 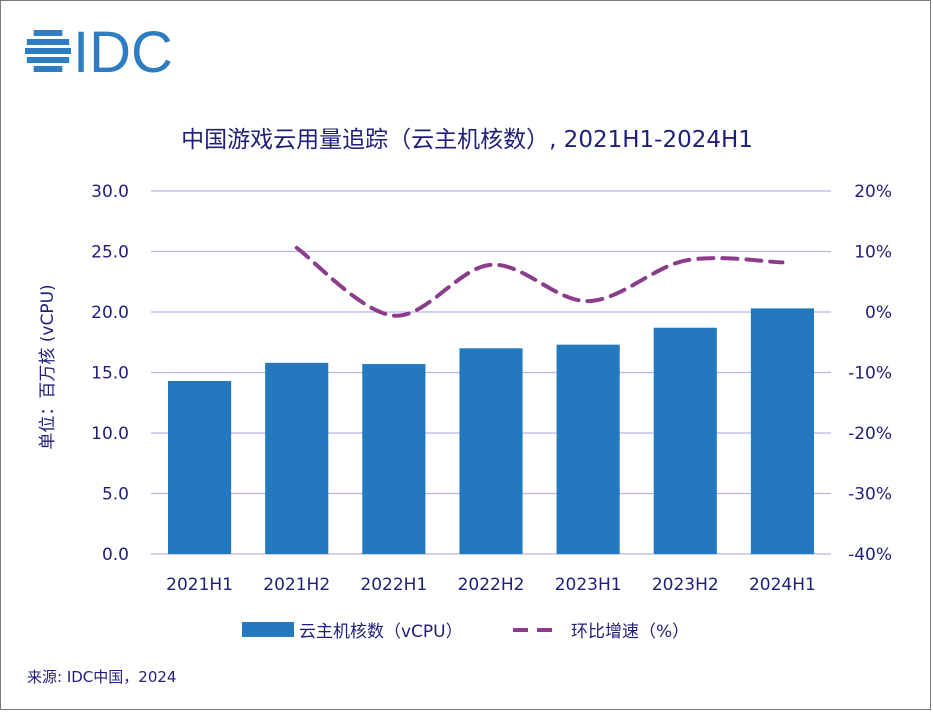 What do you see at coordinates (465, 632) in the screenshot?
I see `legend: 云主机核数（vCPU） 环比增速（%）` at bounding box center [465, 632].